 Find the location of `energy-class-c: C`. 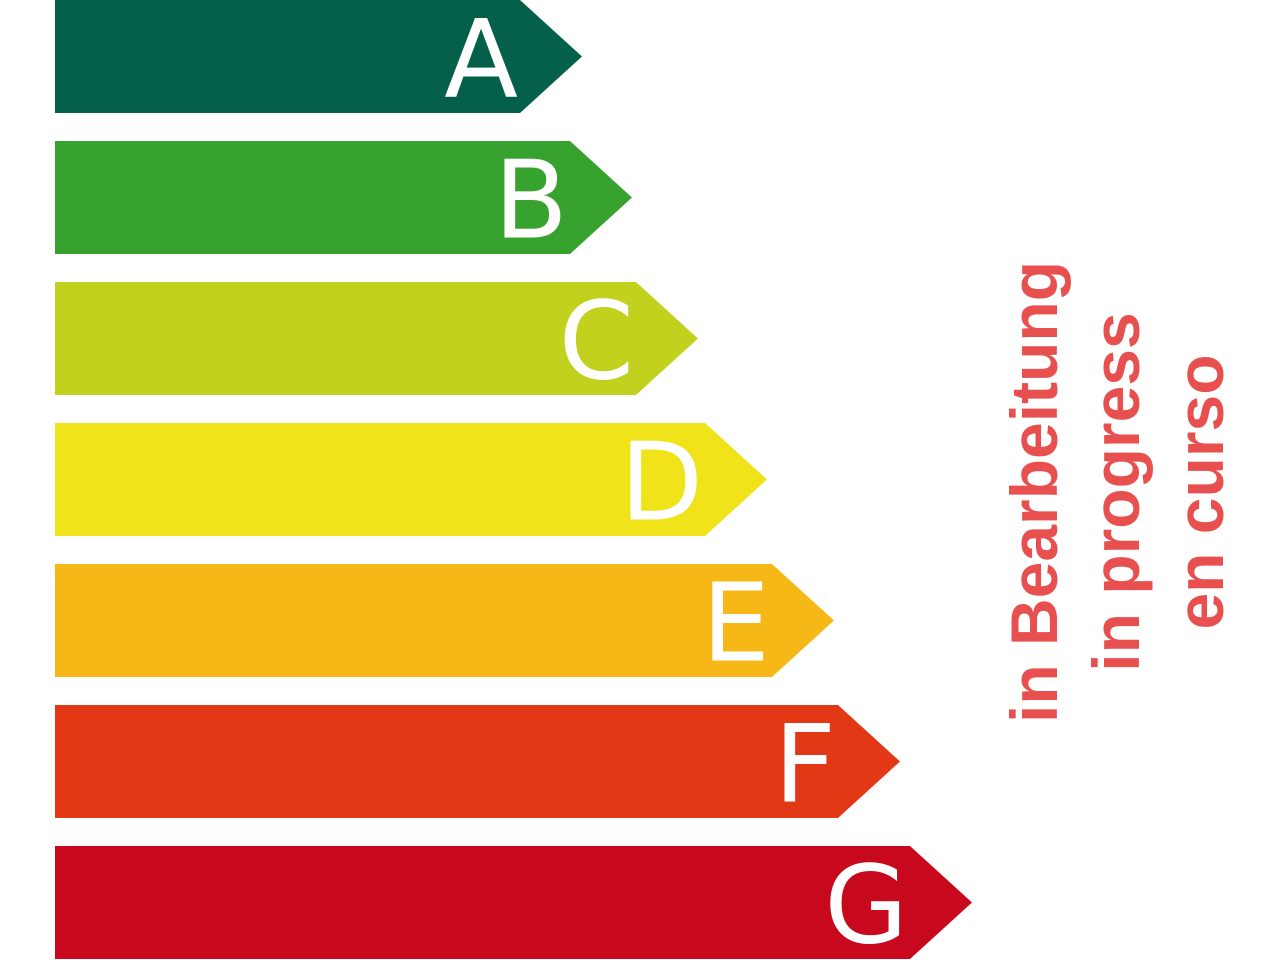

energy-class-c: C is located at coordinates (376, 342).